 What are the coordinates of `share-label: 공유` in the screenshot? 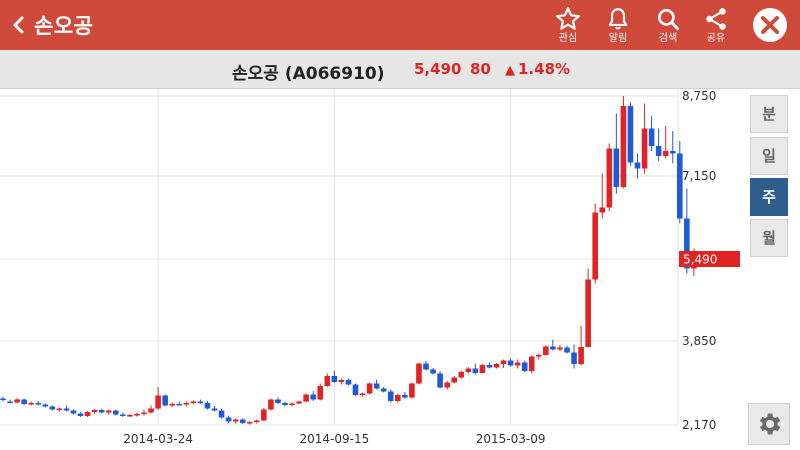 It's located at (716, 38).